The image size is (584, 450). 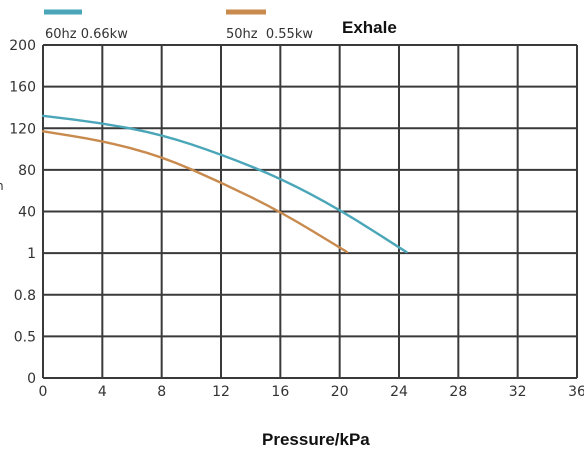 What do you see at coordinates (221, 392) in the screenshot?
I see `x-tick-label: 12` at bounding box center [221, 392].